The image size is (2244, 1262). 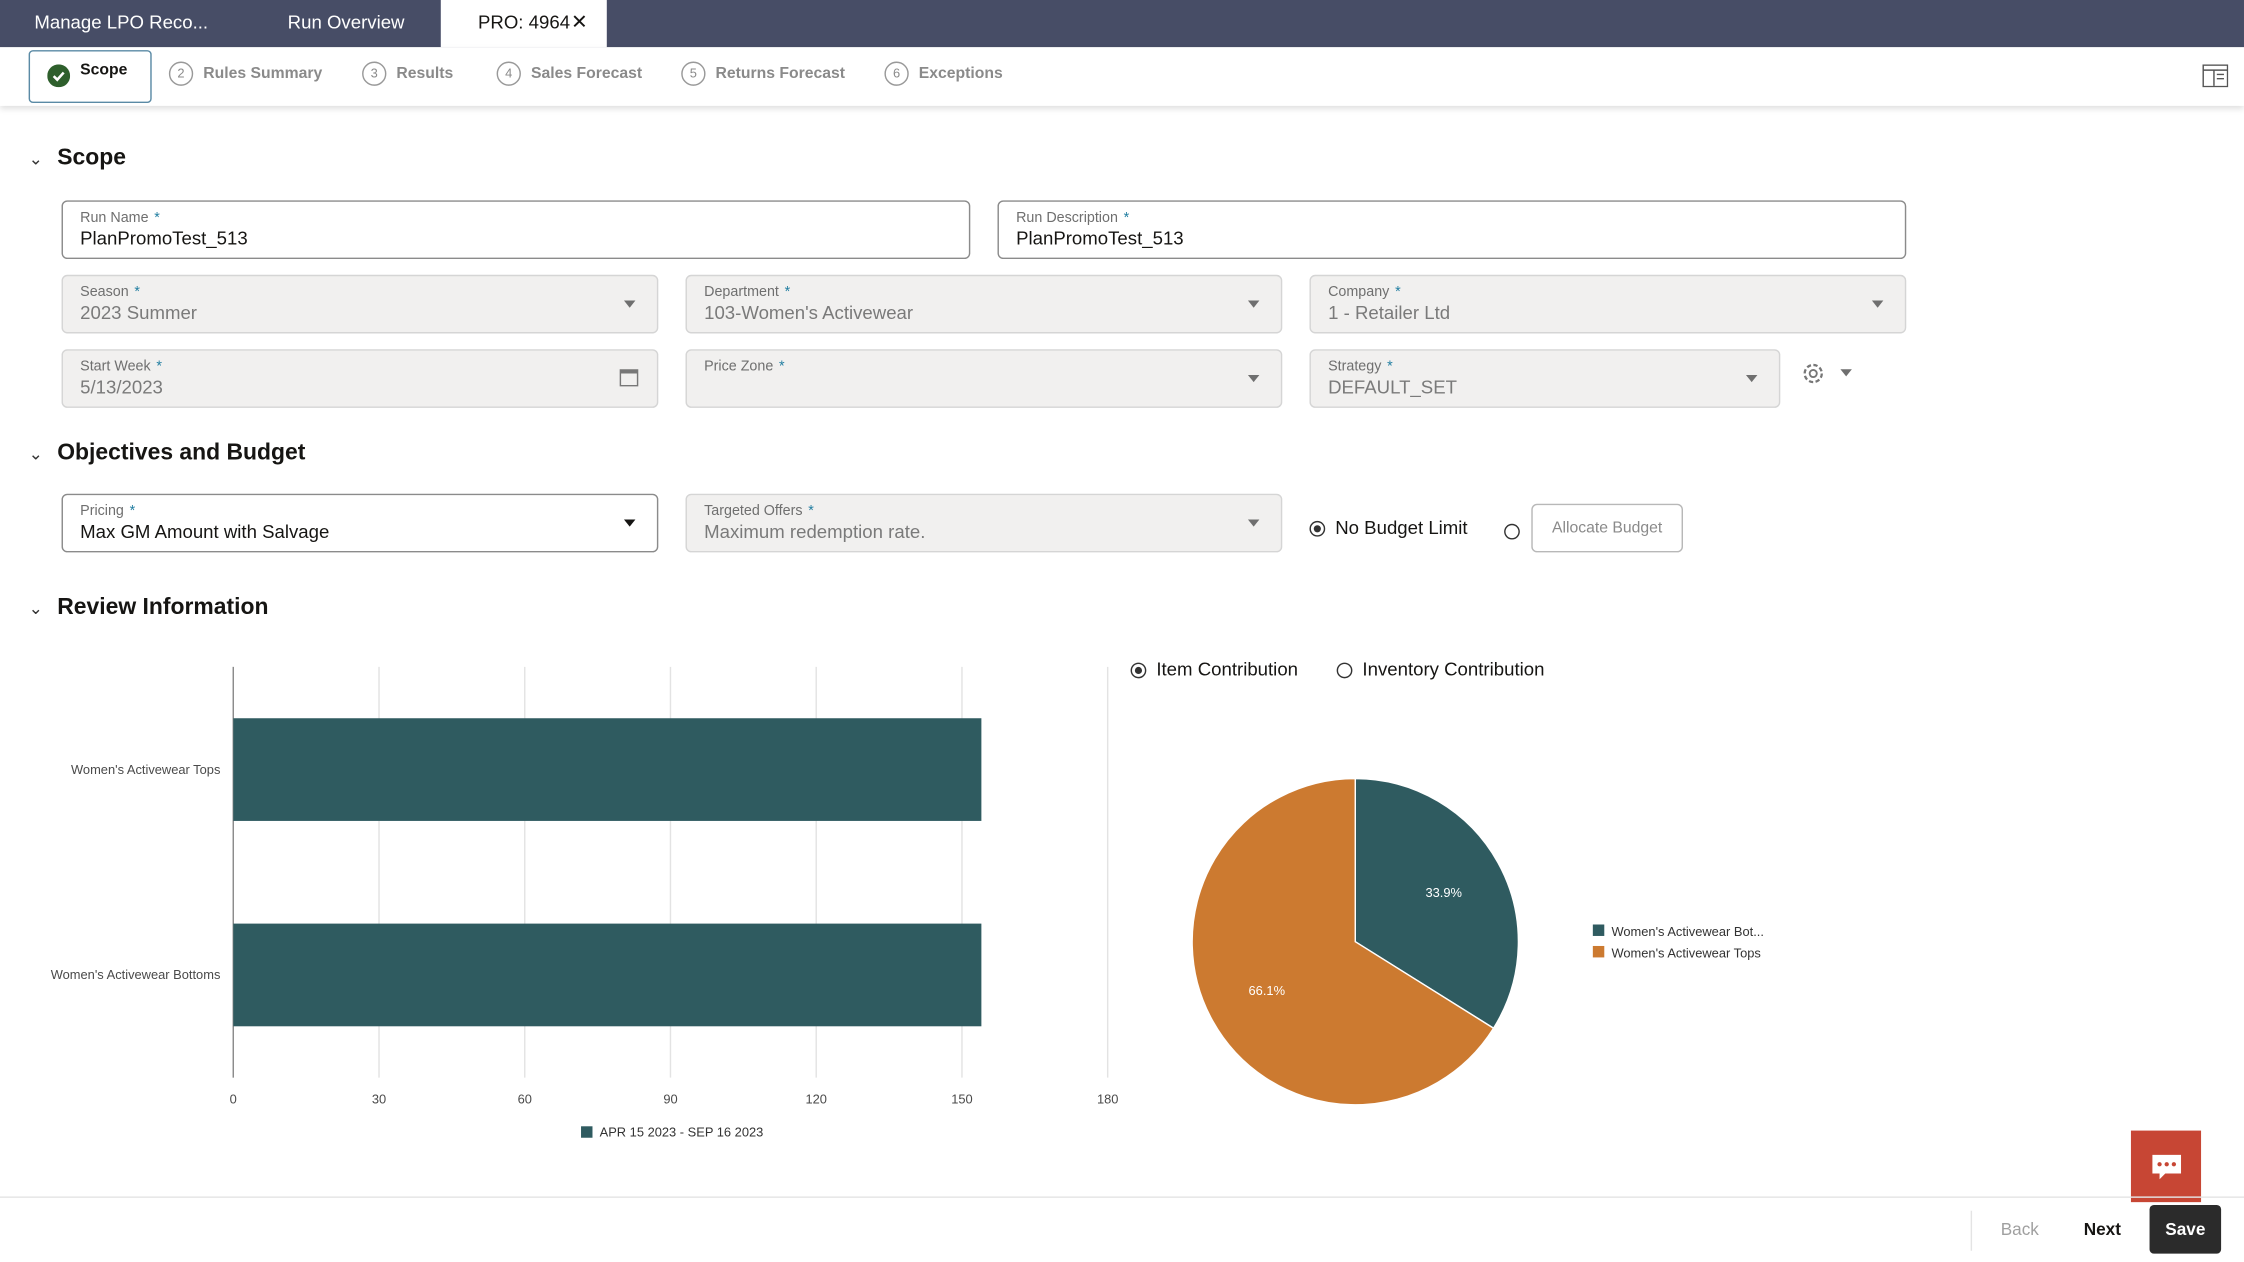 What do you see at coordinates (136, 974) in the screenshot?
I see `y-tick-label: Women's Activewear Bottoms` at bounding box center [136, 974].